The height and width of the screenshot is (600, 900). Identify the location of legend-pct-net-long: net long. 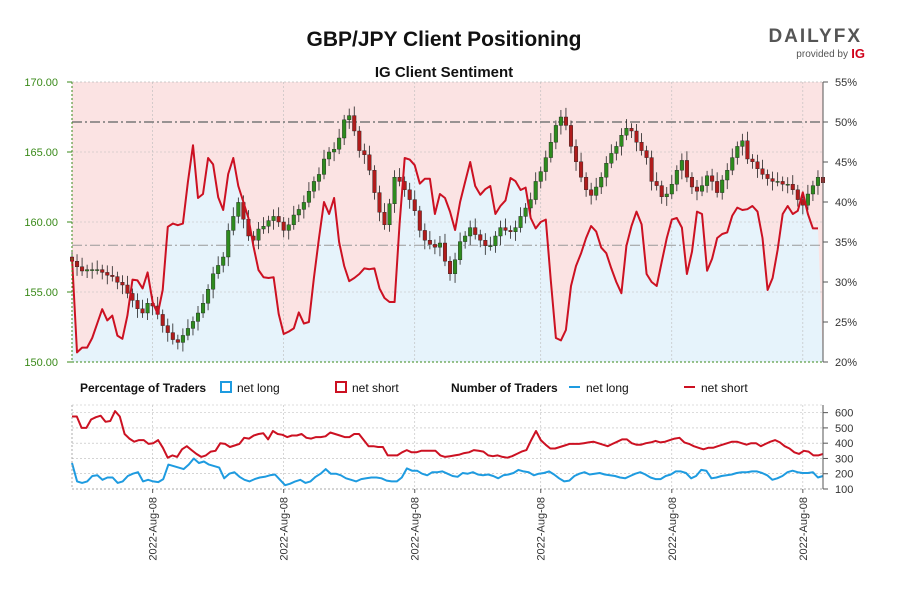
(258, 388).